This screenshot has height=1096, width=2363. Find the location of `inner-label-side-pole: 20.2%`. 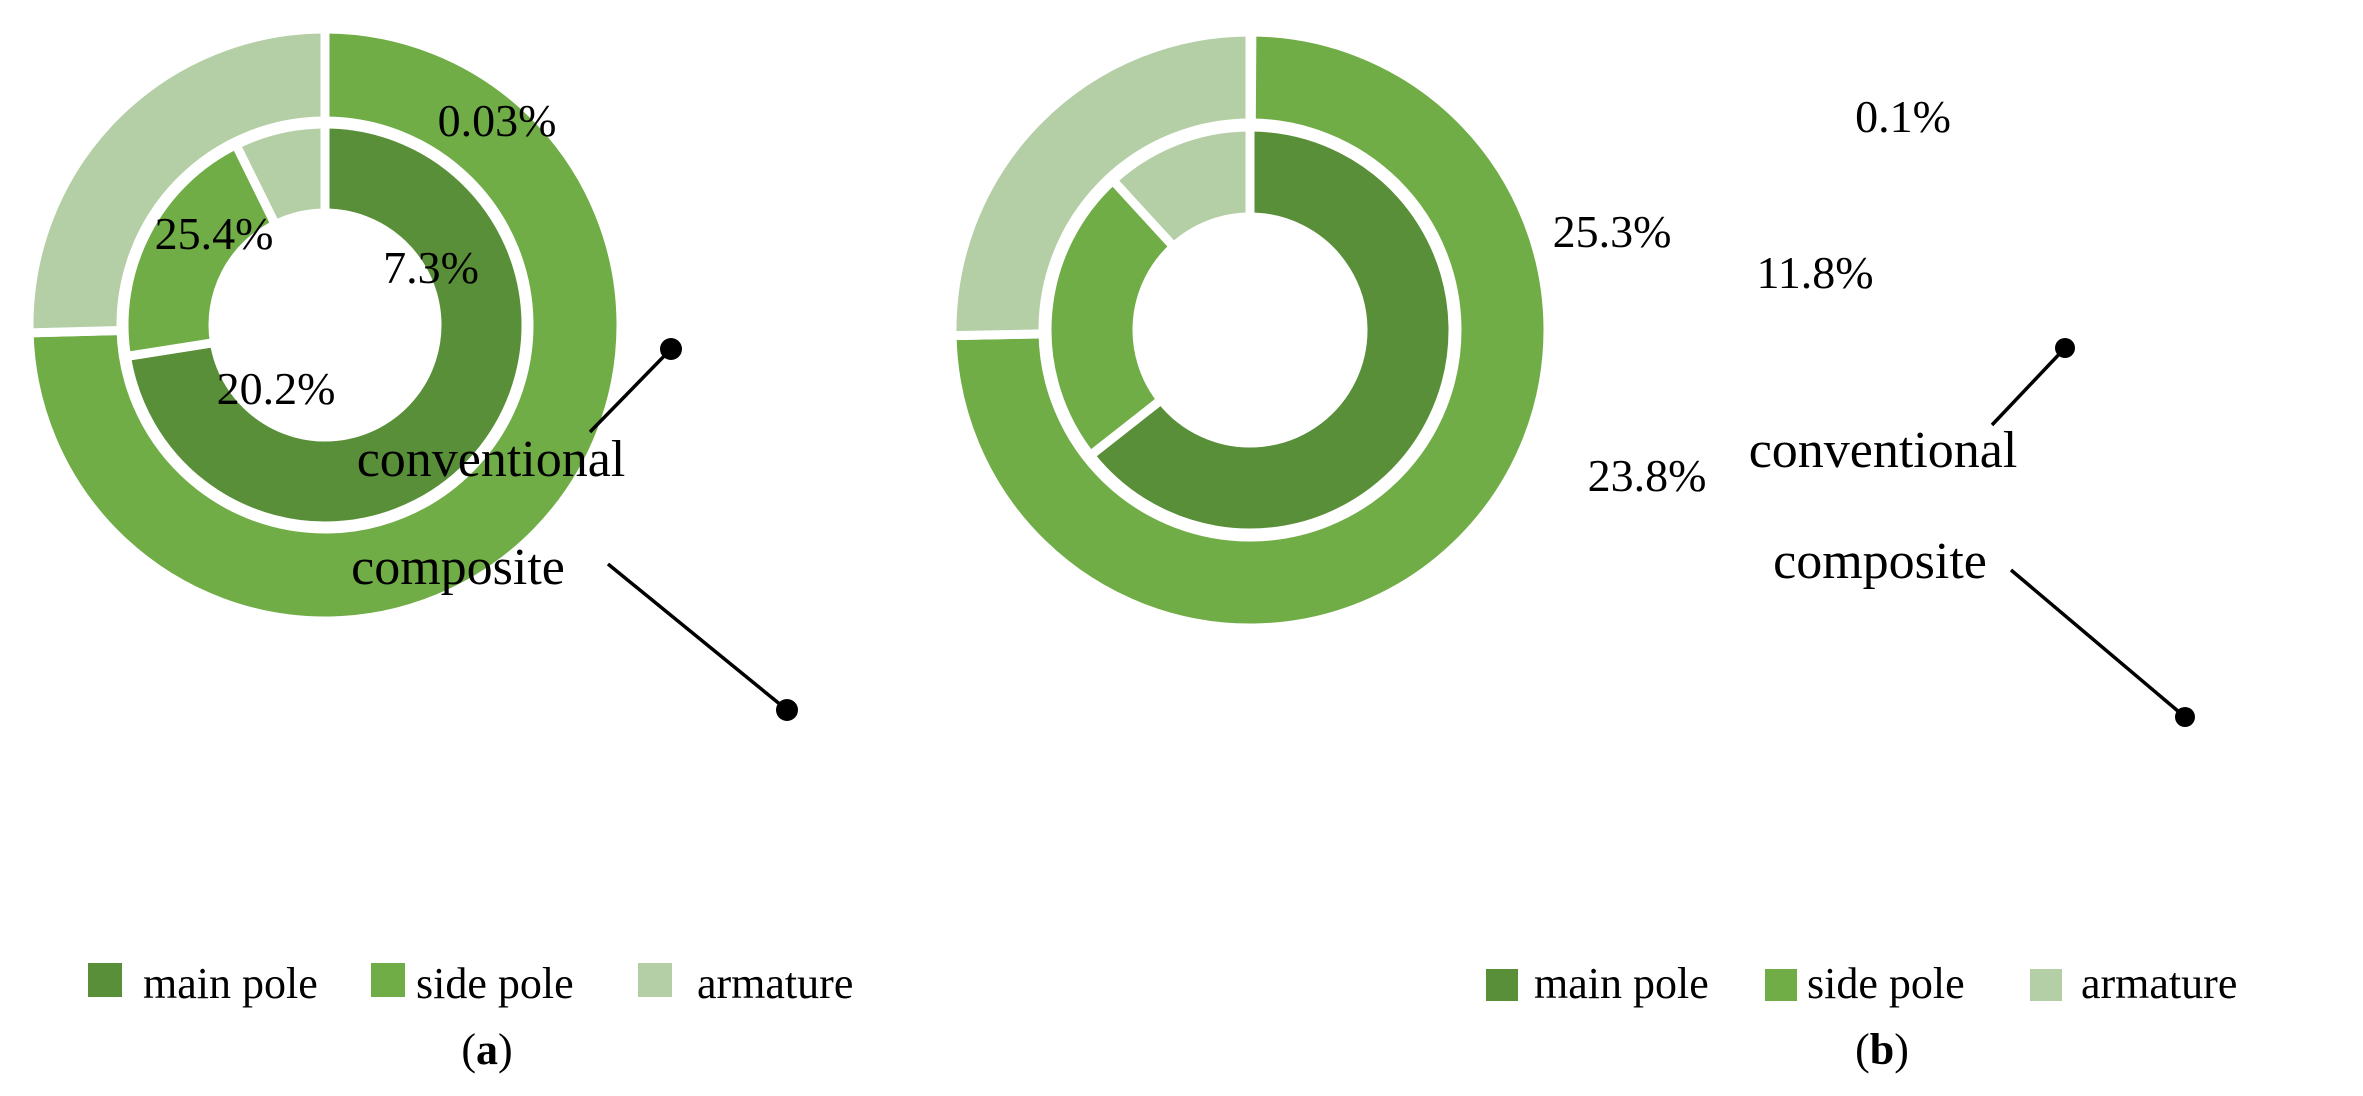

inner-label-side-pole: 20.2% is located at coordinates (276, 388).